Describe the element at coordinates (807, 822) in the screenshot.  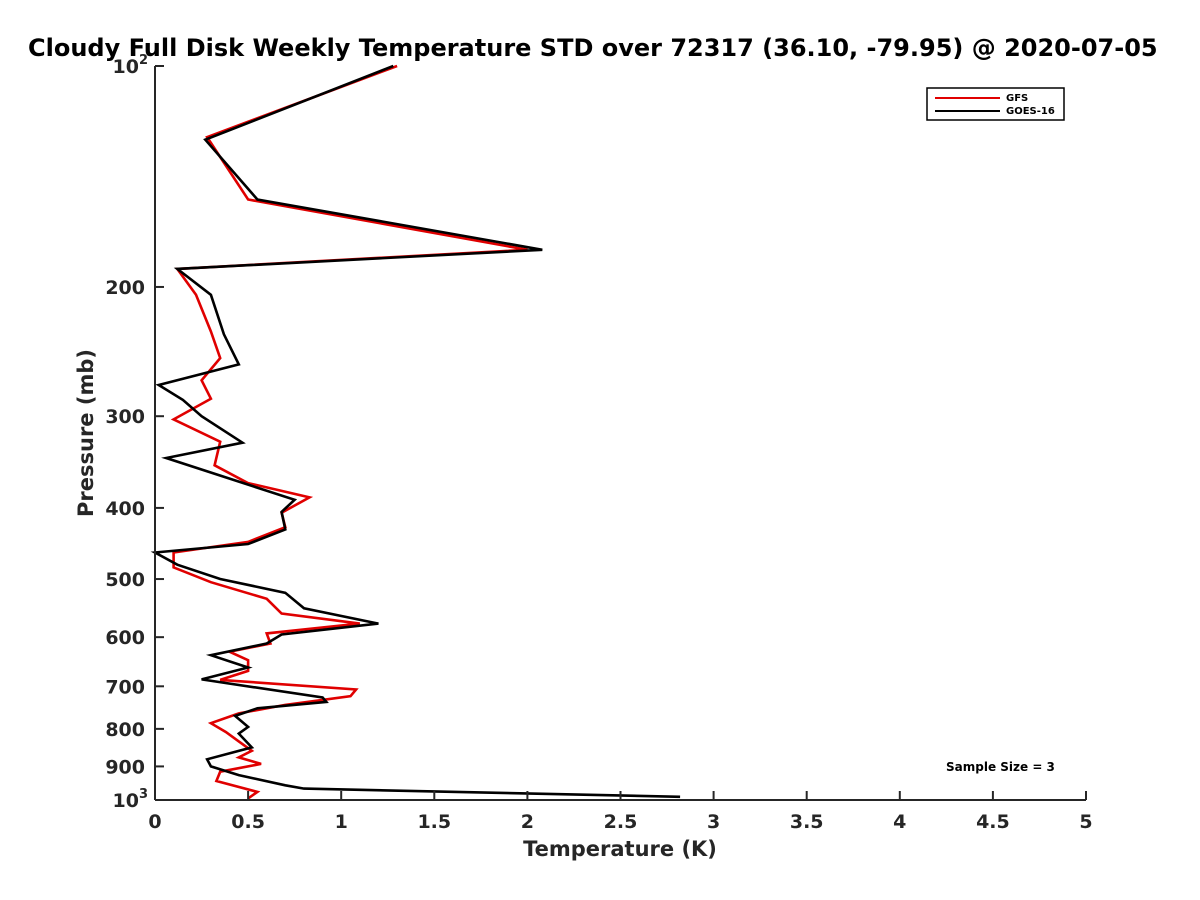
I see `x-tick-label: 3.5` at that location.